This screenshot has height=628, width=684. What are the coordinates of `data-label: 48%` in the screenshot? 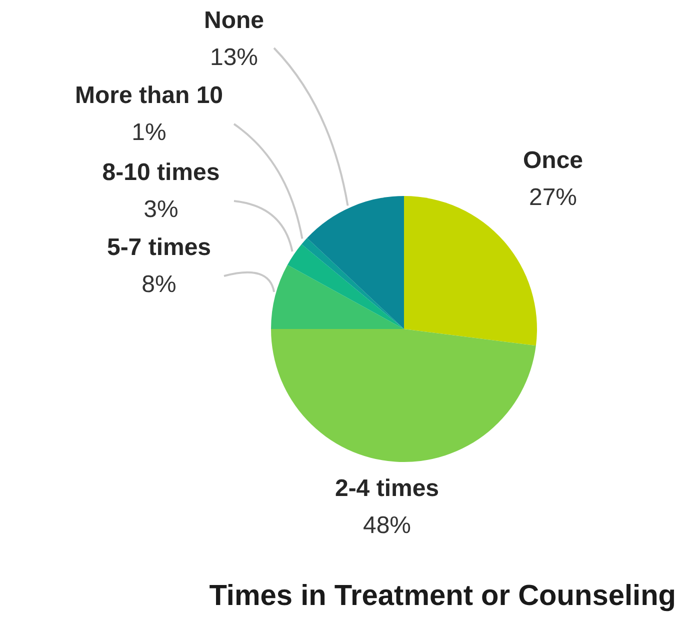 It's located at (387, 525).